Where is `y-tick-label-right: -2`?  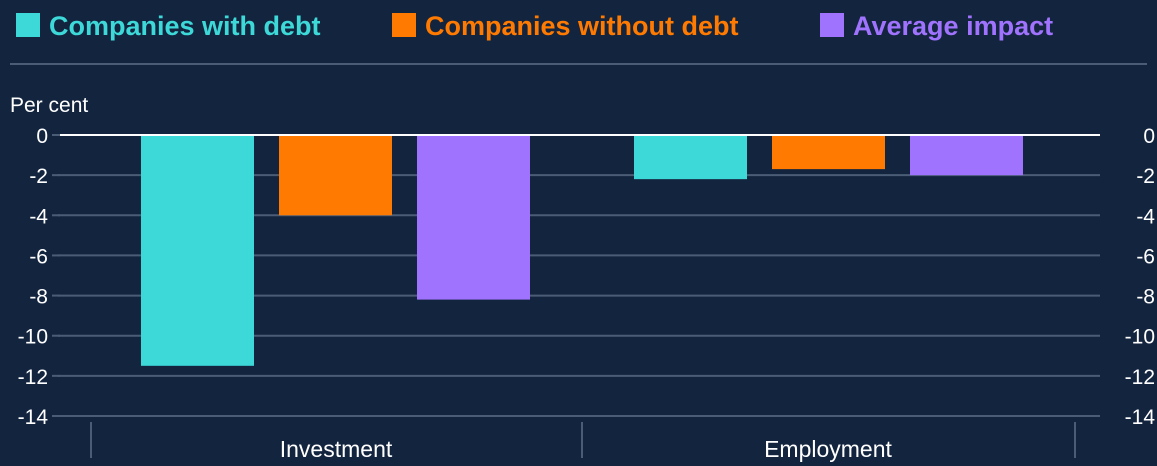
y-tick-label-right: -2 is located at coordinates (1145, 176).